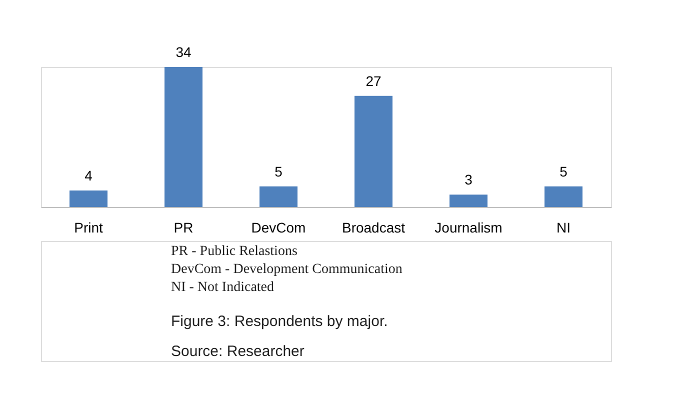 Image resolution: width=676 pixels, height=420 pixels. I want to click on data-label: 27, so click(374, 80).